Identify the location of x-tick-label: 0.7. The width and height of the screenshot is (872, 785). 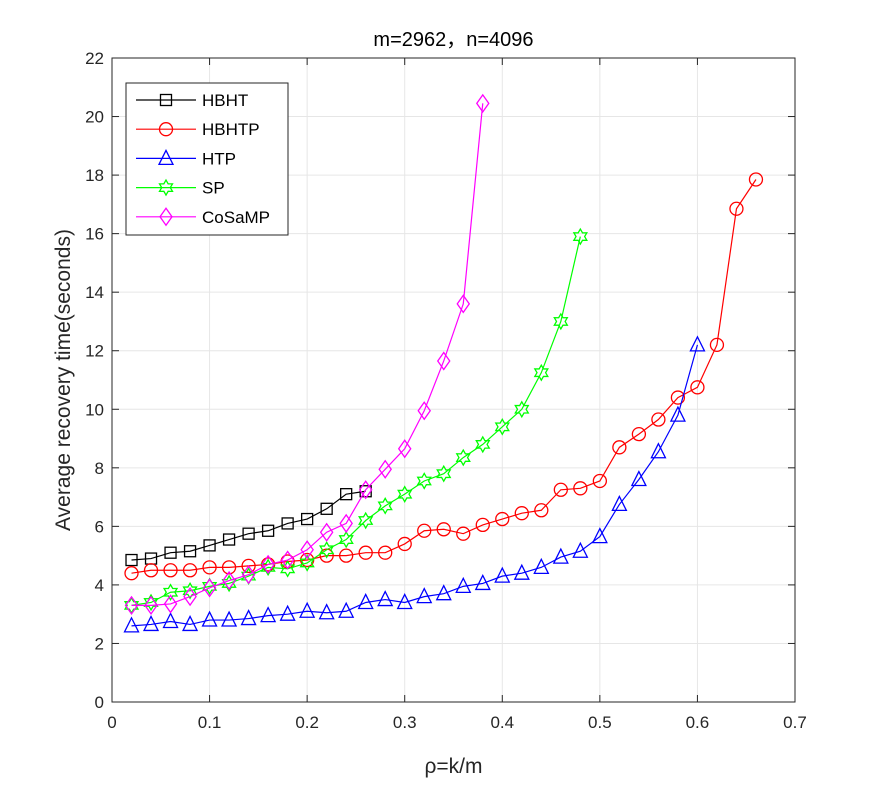
(795, 722).